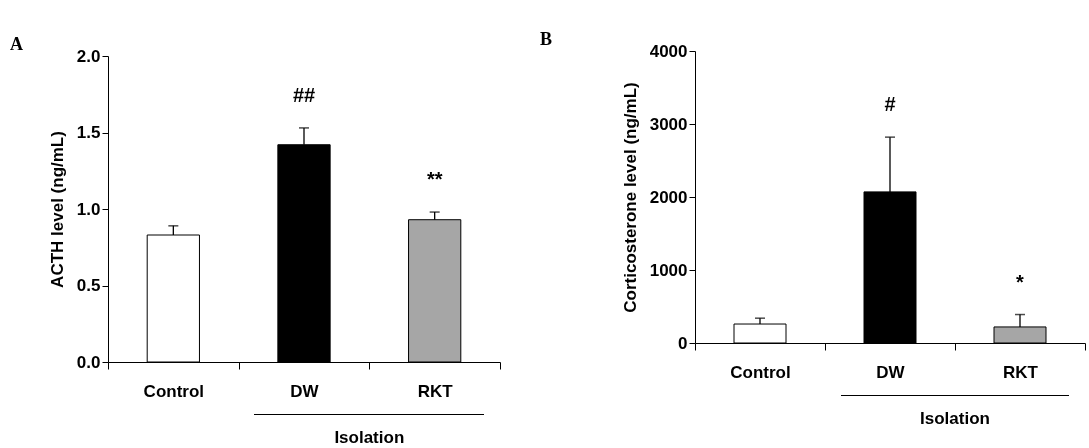 The width and height of the screenshot is (1089, 448). I want to click on chart-title: A, so click(16, 44).